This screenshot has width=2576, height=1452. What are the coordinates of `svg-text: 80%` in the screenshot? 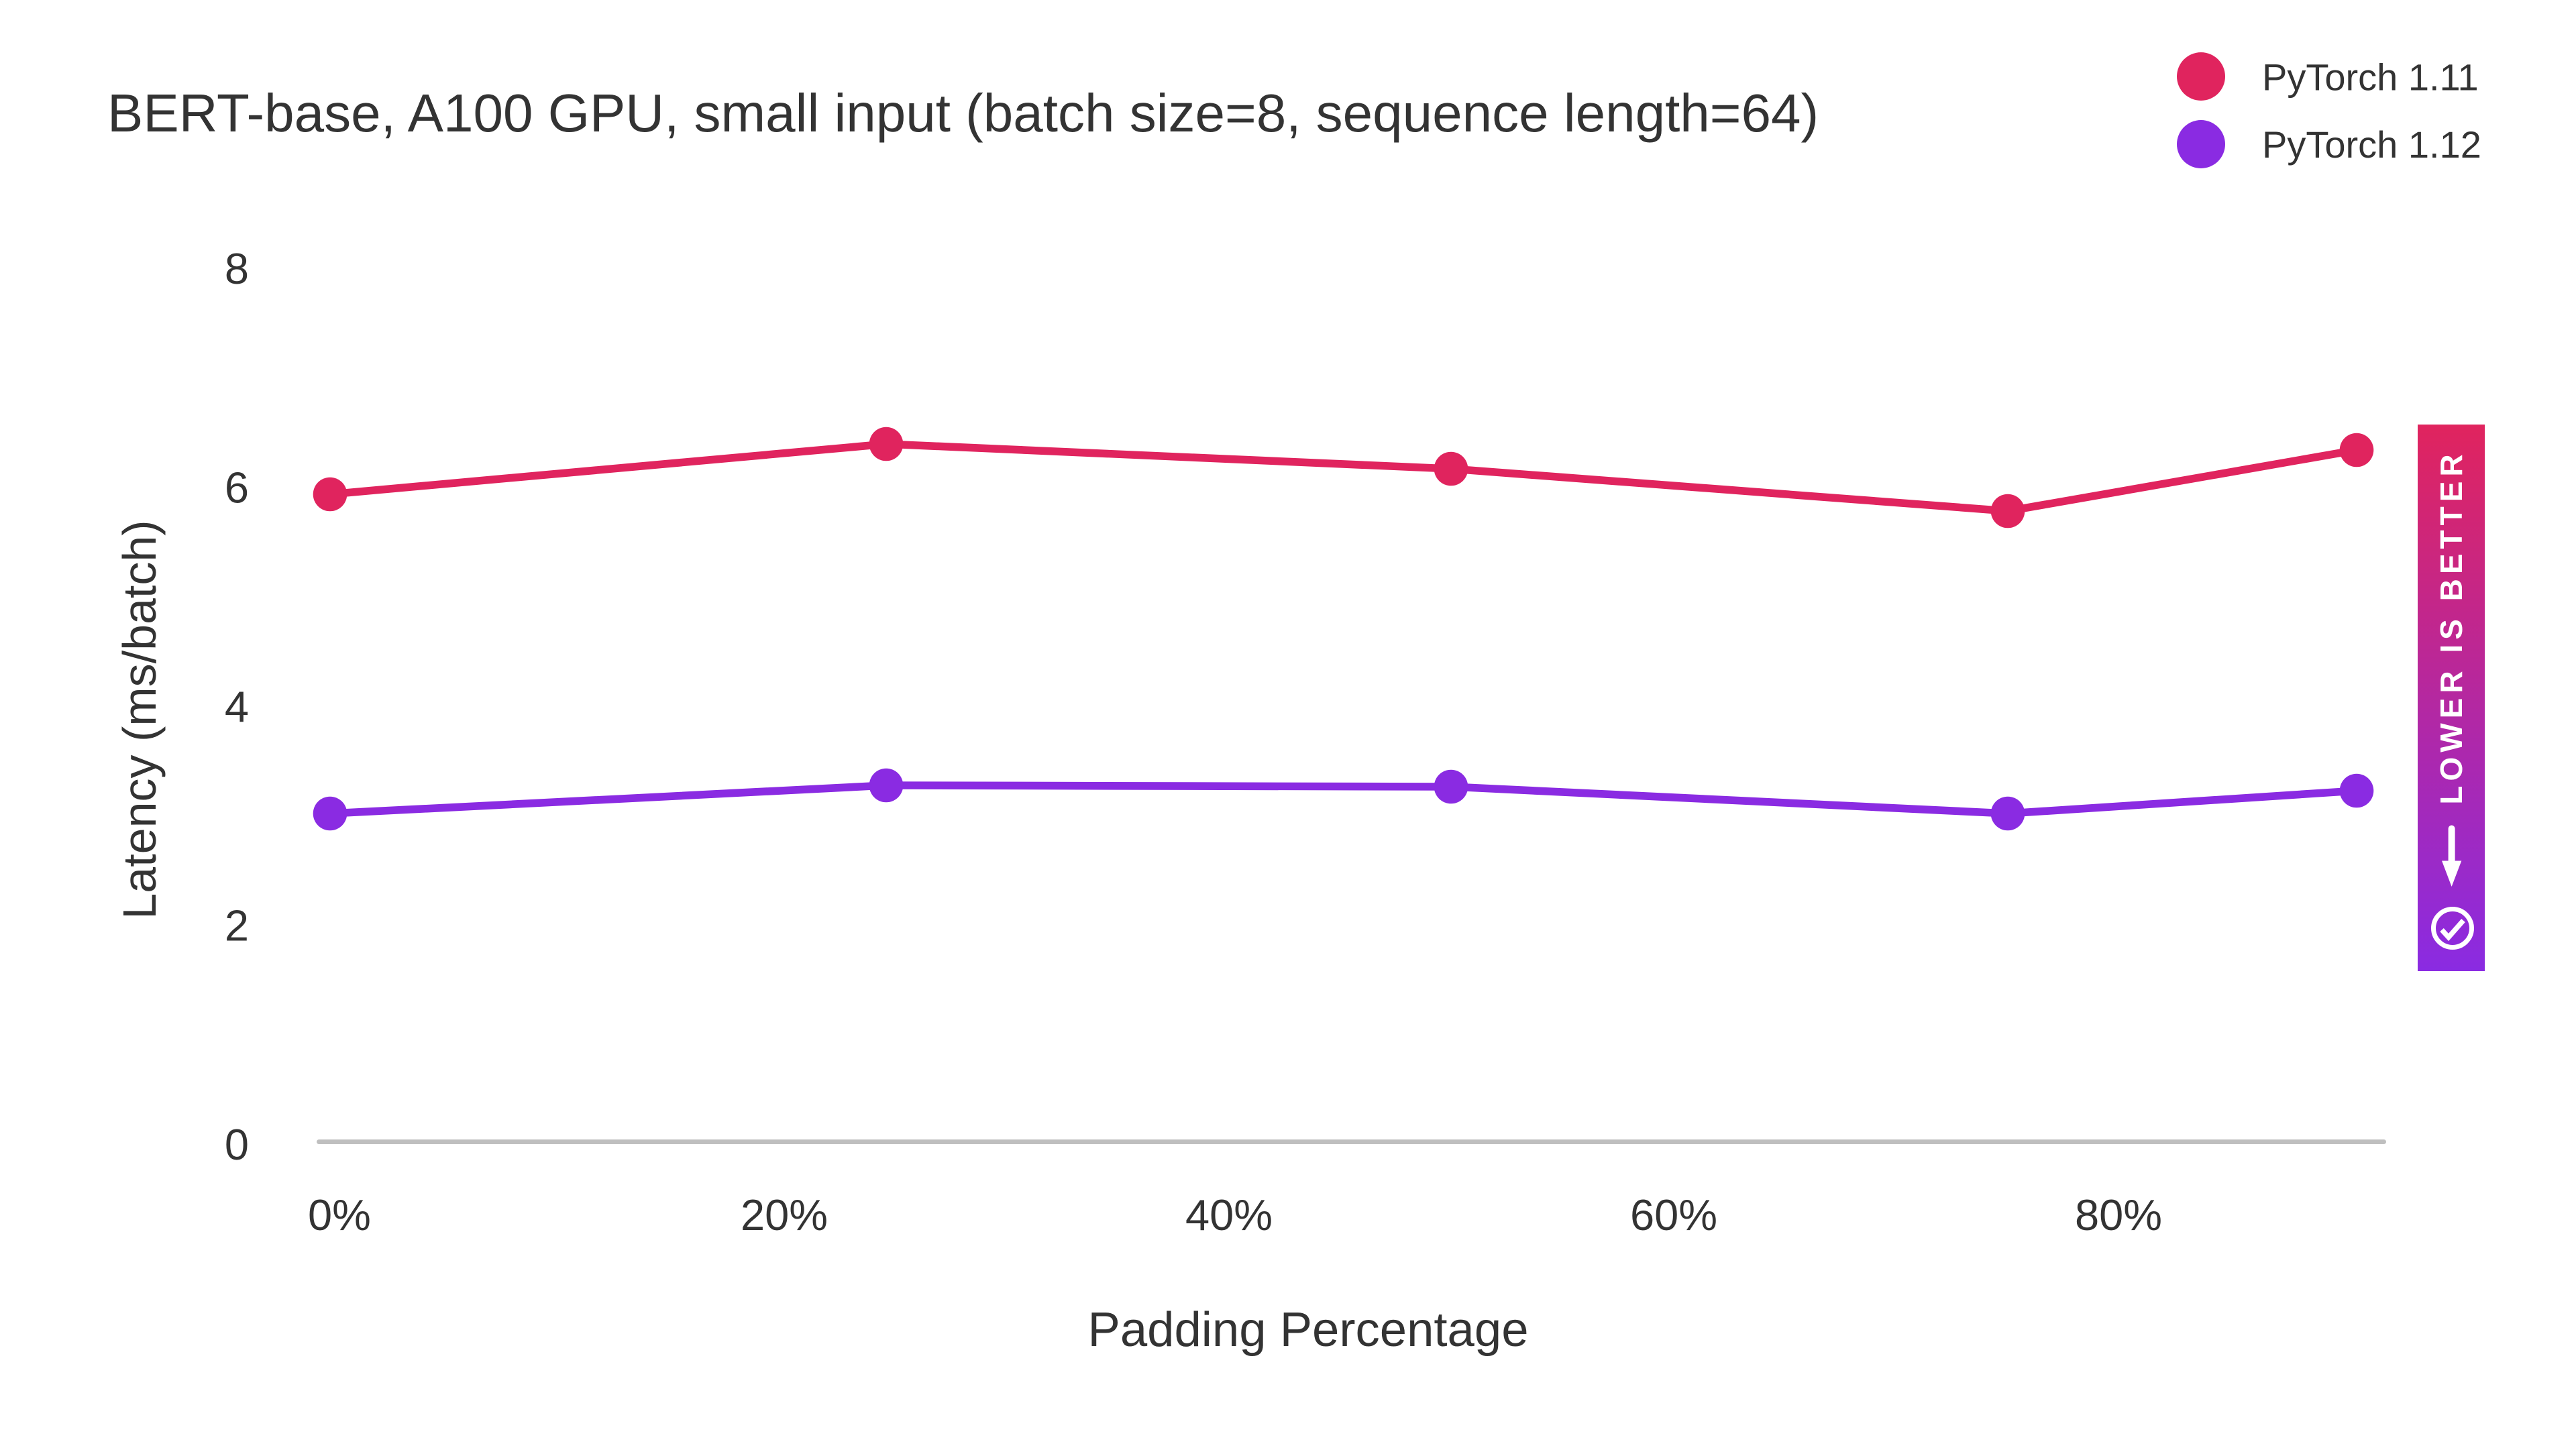 It's located at (2118, 1214).